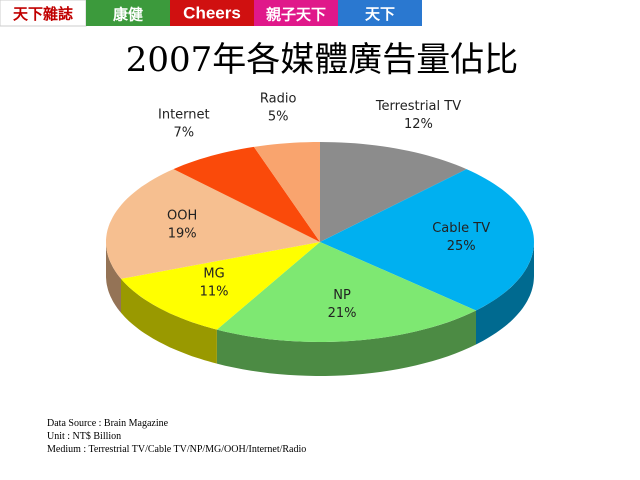 This screenshot has width=640, height=480. What do you see at coordinates (461, 228) in the screenshot?
I see `slice-label: Cable TV` at bounding box center [461, 228].